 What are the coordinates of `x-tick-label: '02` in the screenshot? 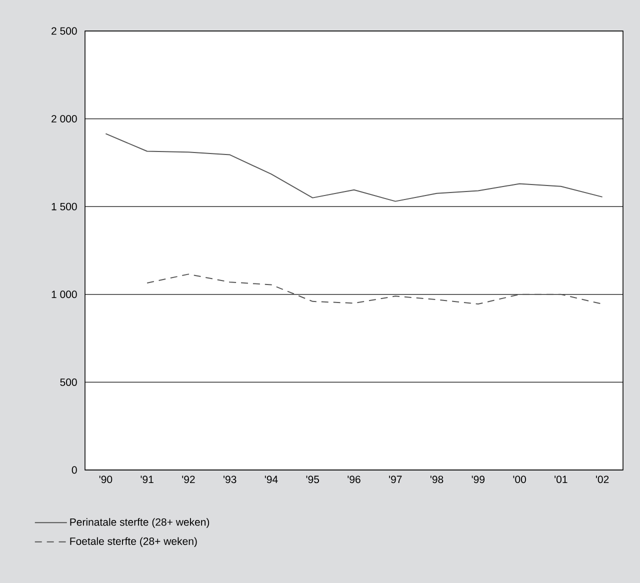 It's located at (602, 480).